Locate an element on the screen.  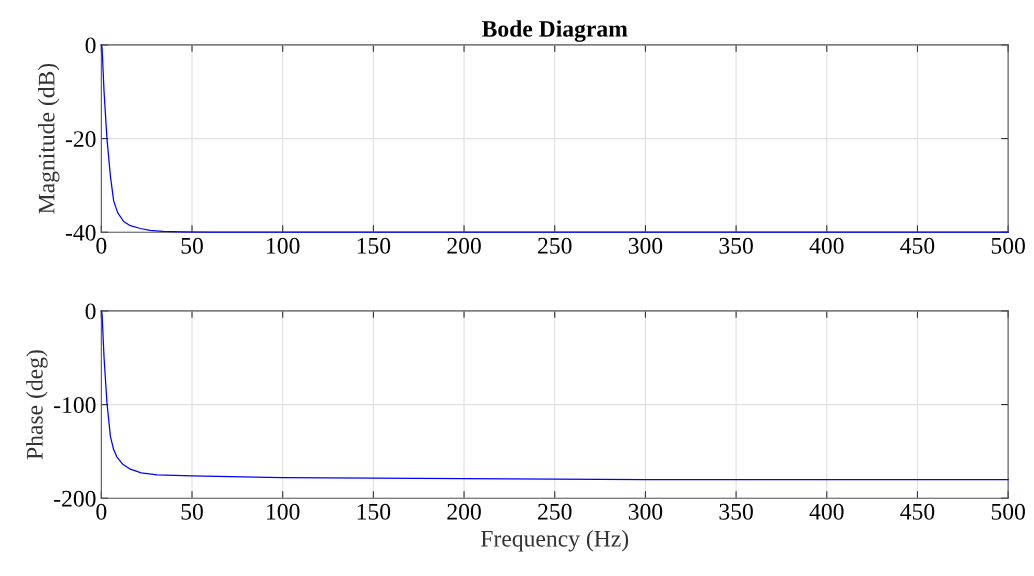
y-tick-label: -100 is located at coordinates (75, 405).